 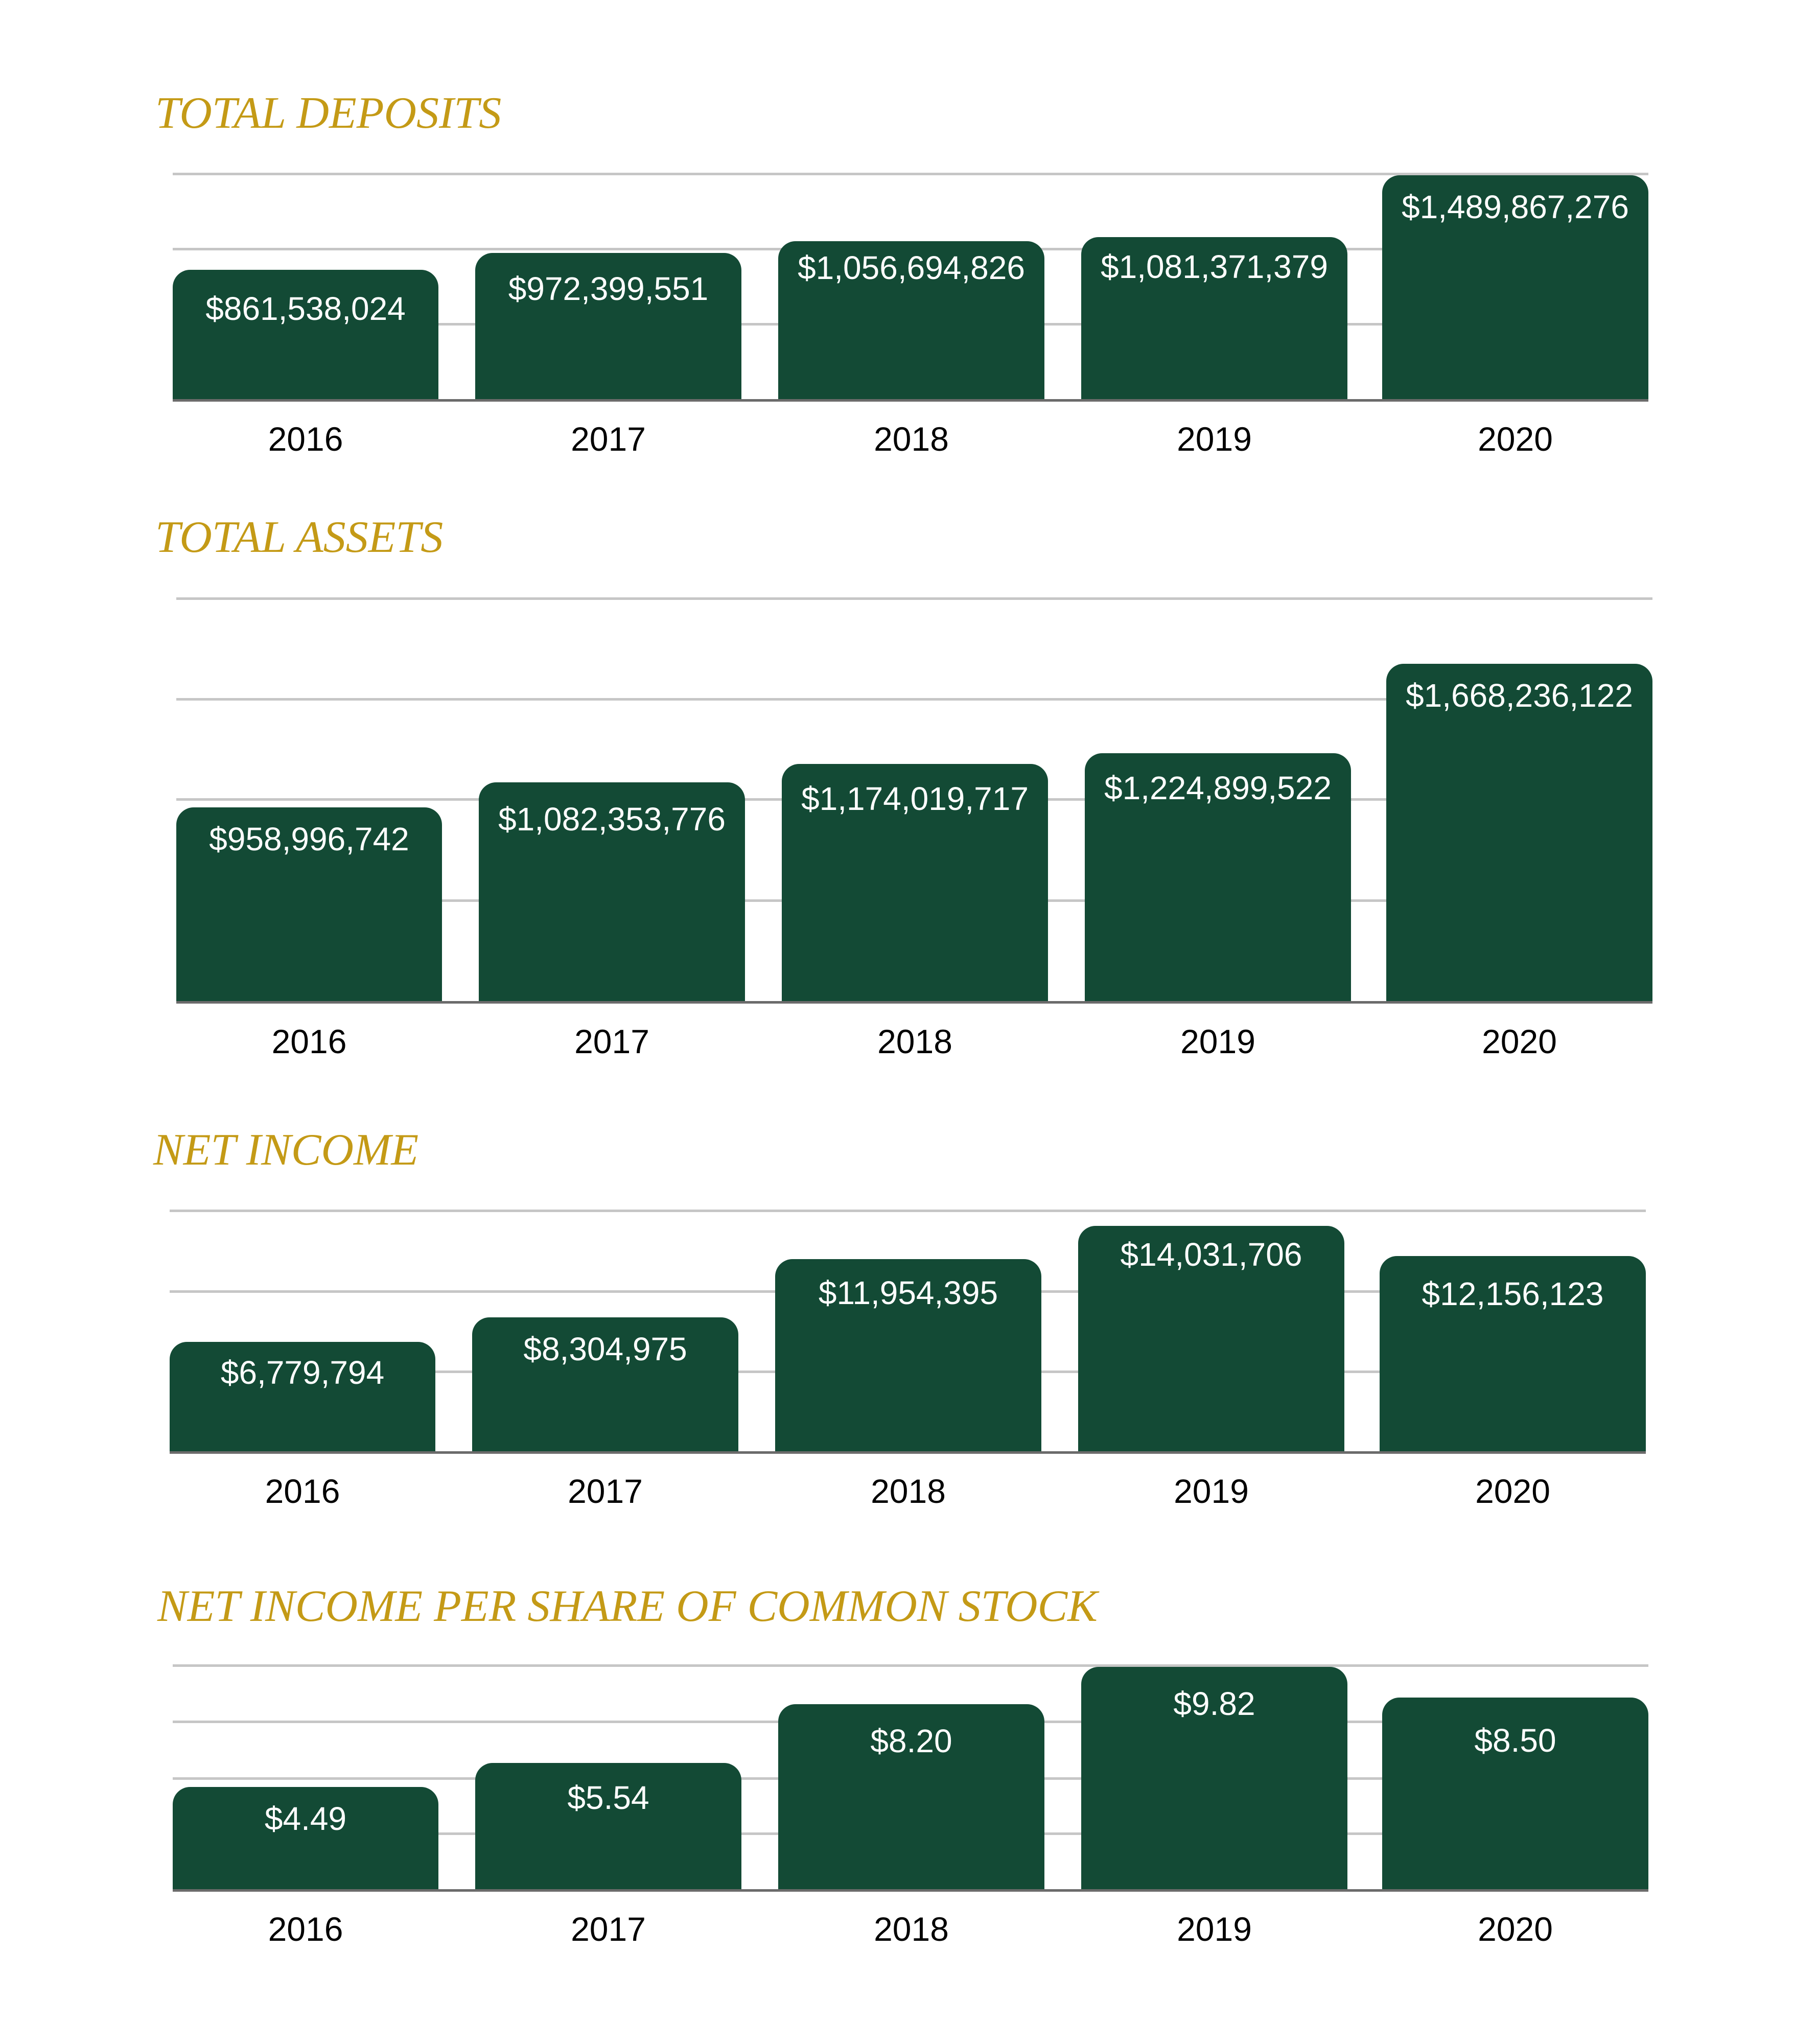 I want to click on bar-2020: $1,489,867,276, so click(x=1515, y=287).